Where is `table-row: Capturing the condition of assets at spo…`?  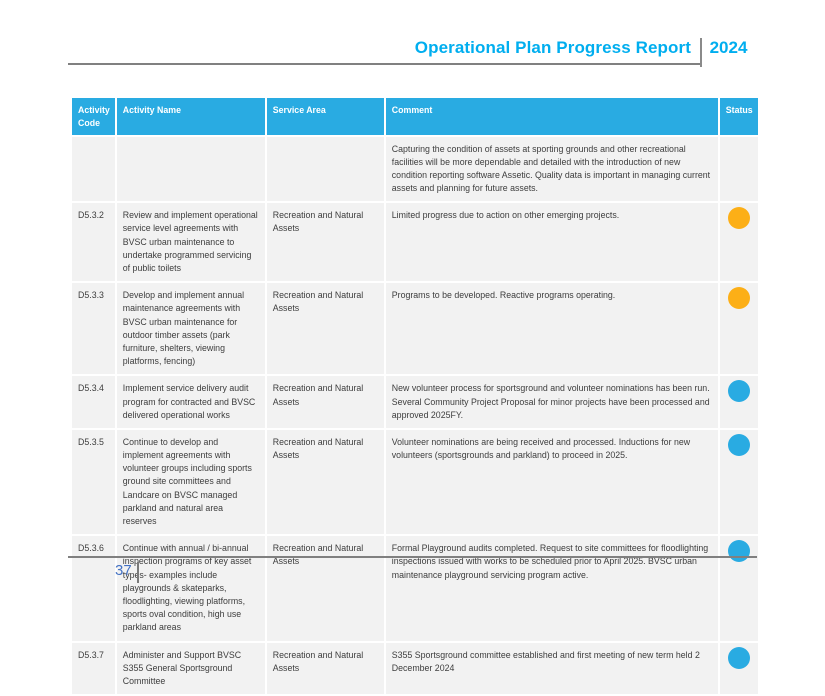
table-row: Capturing the condition of assets at spo… is located at coordinates (415, 169).